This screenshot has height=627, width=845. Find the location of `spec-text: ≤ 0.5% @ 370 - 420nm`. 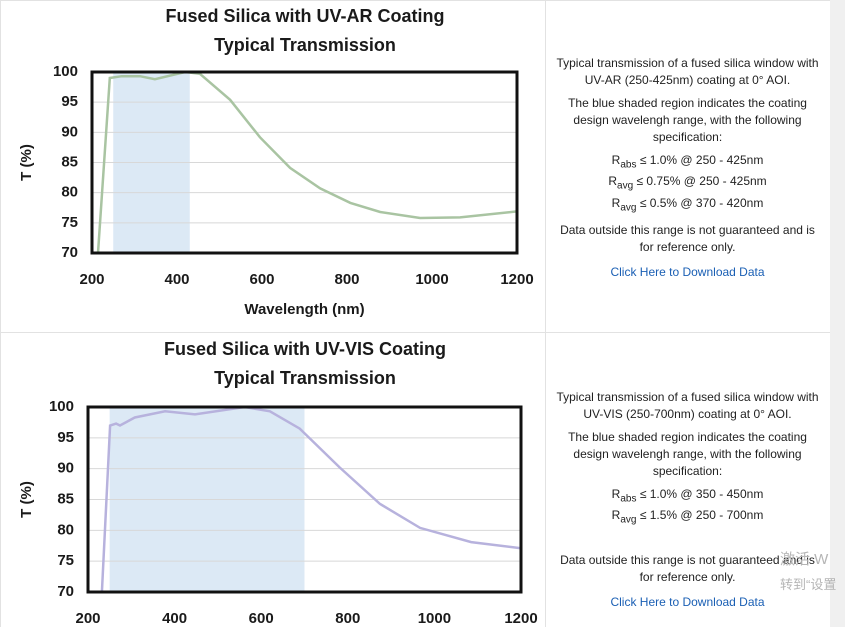

spec-text: ≤ 0.5% @ 370 - 420nm is located at coordinates (701, 202).